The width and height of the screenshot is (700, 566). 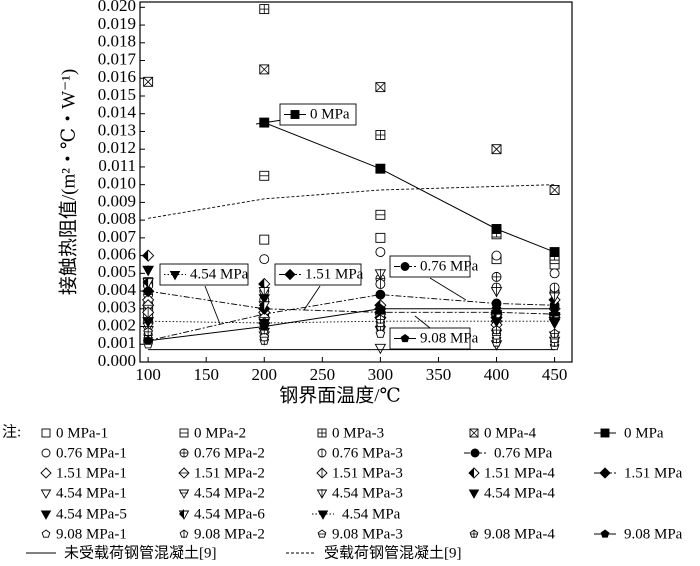 I want to click on legend-label: 0.76 MPa, so click(x=523, y=453).